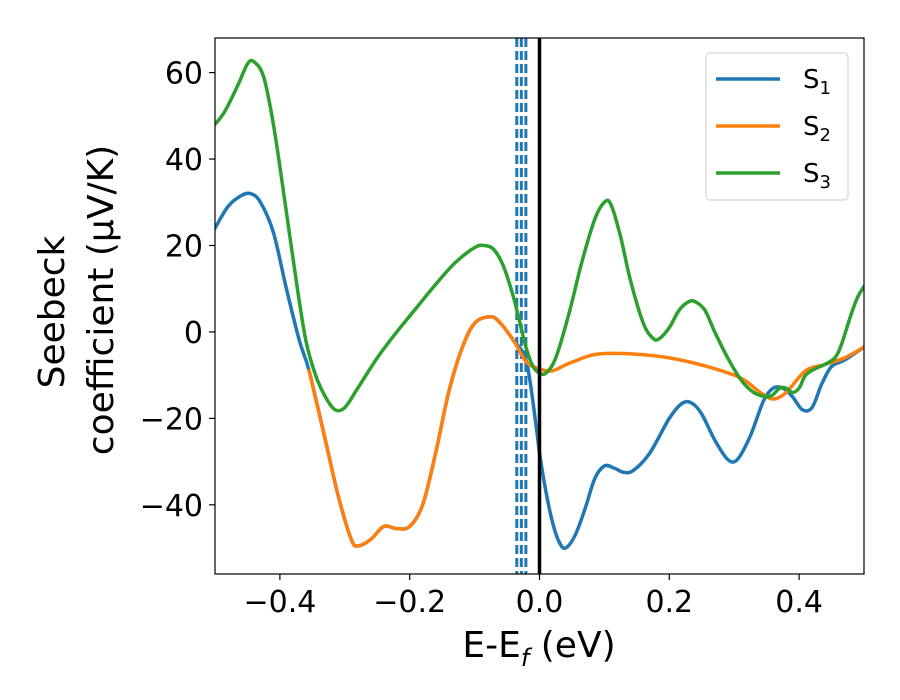  What do you see at coordinates (817, 82) in the screenshot?
I see `legend-label-s1: S1` at bounding box center [817, 82].